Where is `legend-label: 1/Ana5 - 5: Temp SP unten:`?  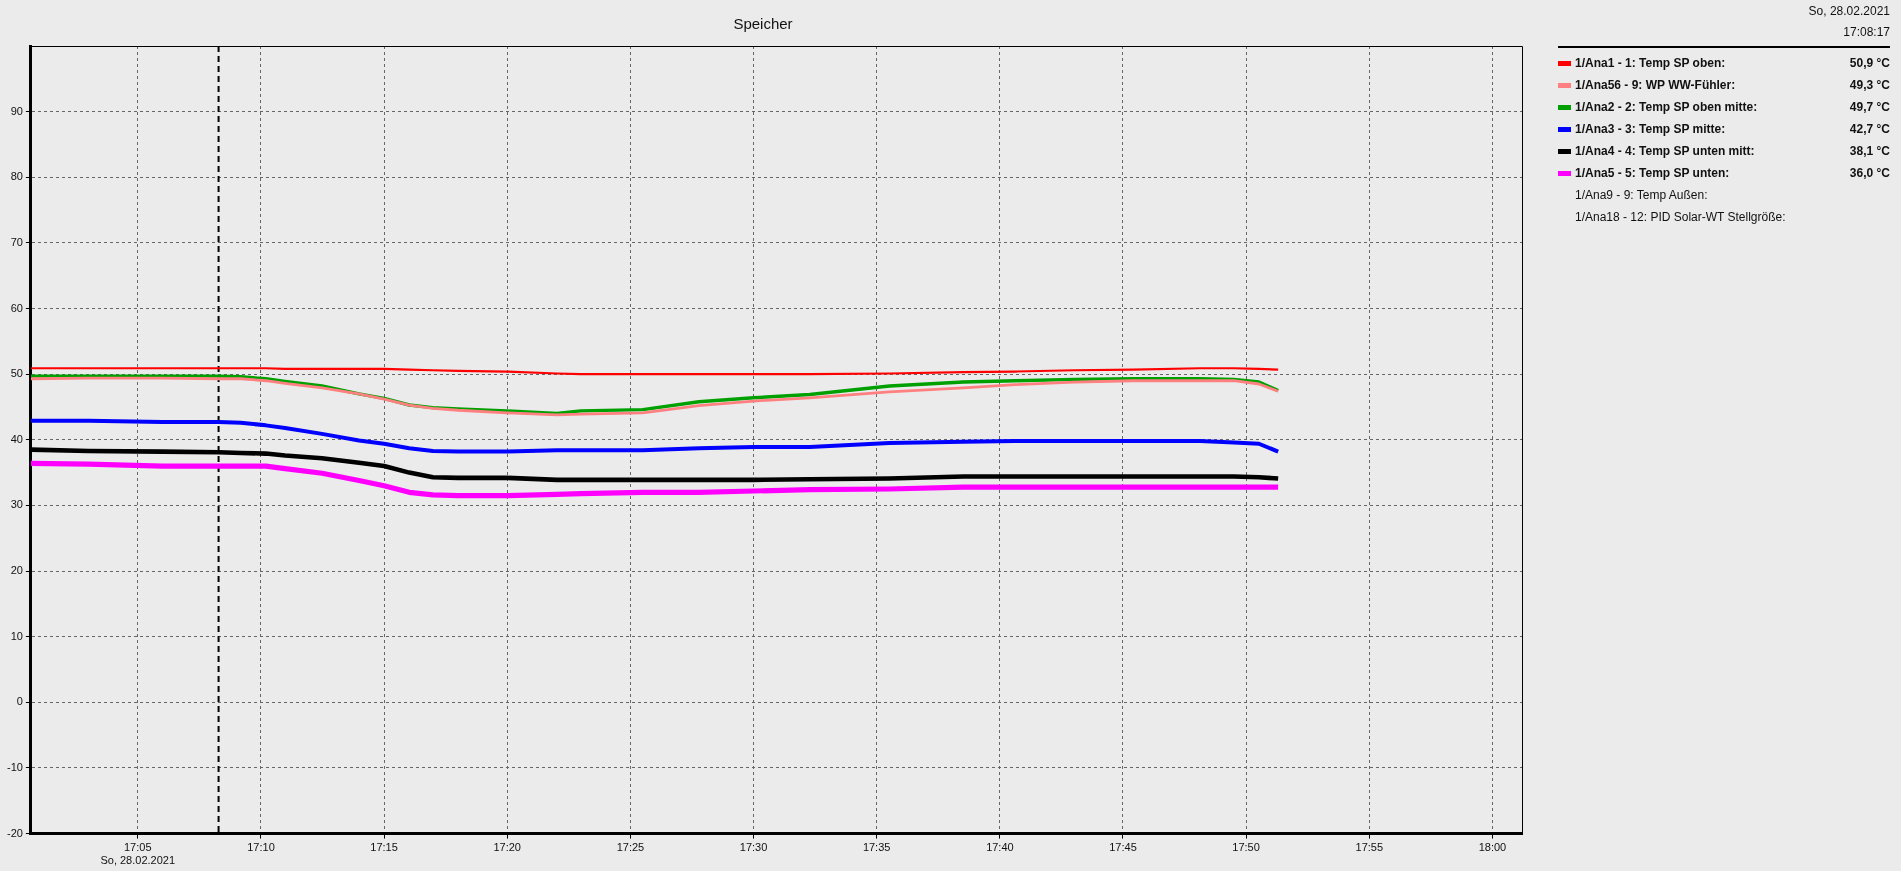 legend-label: 1/Ana5 - 5: Temp SP unten: is located at coordinates (1653, 173).